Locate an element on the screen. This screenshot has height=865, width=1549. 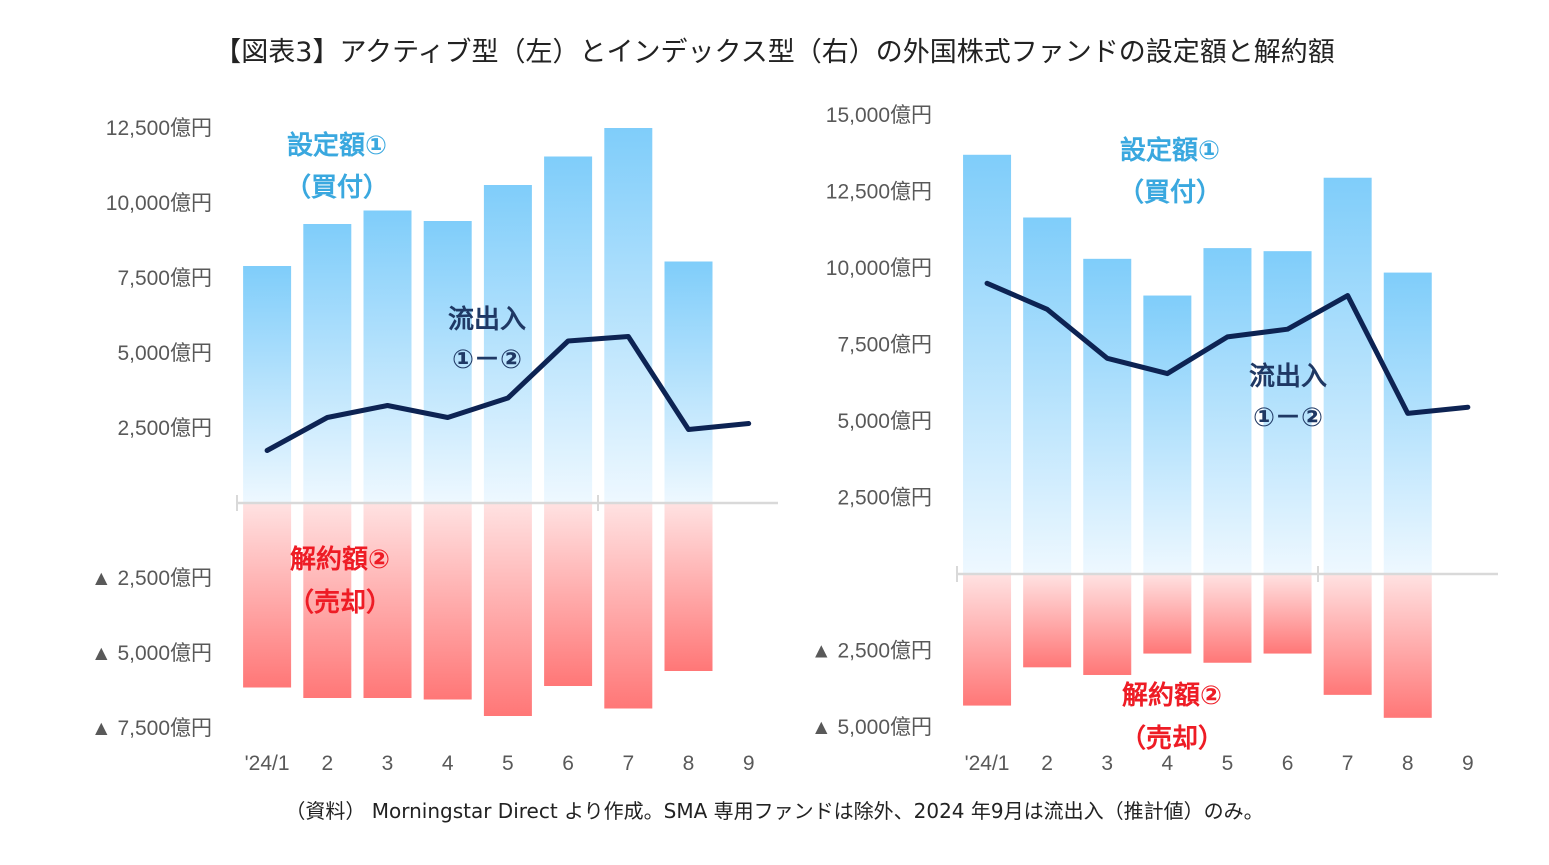
y-tick-label: 15,000億円 is located at coordinates (879, 115).